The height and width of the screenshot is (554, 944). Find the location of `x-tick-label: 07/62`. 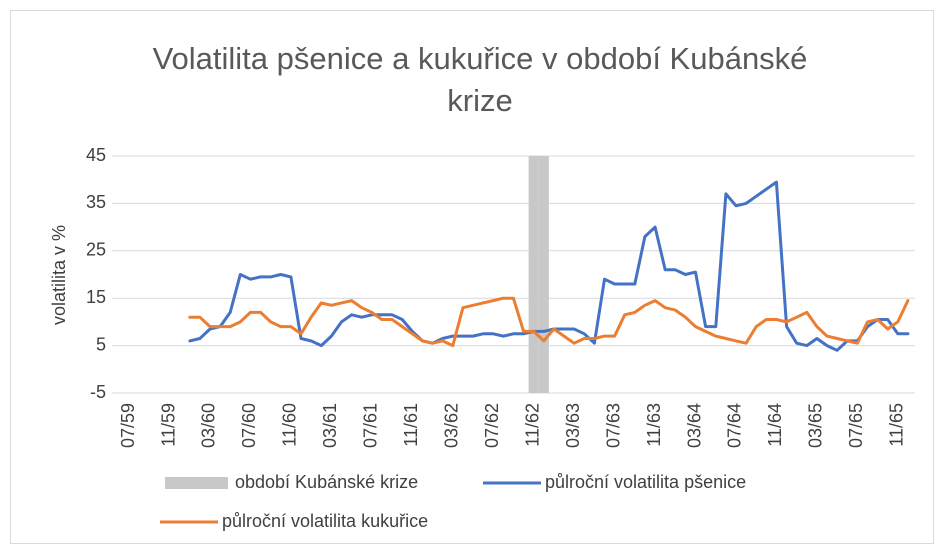

x-tick-label: 07/62 is located at coordinates (492, 425).